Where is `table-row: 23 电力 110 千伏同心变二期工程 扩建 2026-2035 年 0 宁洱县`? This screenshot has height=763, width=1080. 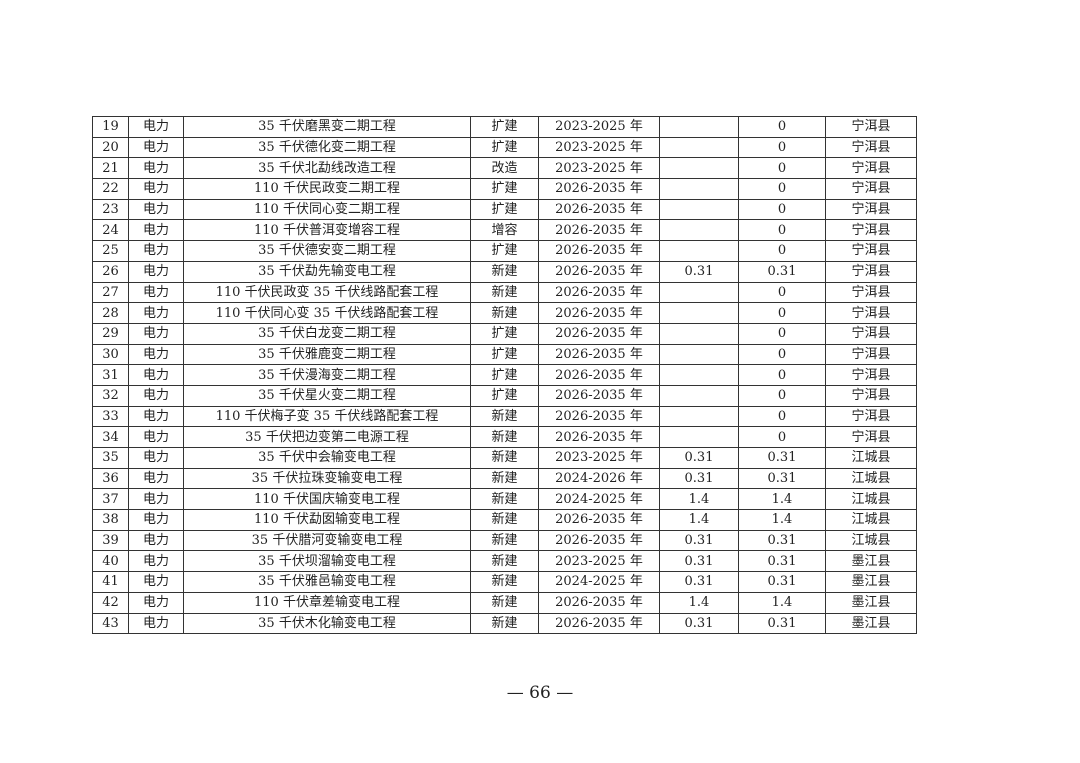 table-row: 23 电力 110 千伏同心变二期工程 扩建 2026-2035 年 0 宁洱县 is located at coordinates (504, 209).